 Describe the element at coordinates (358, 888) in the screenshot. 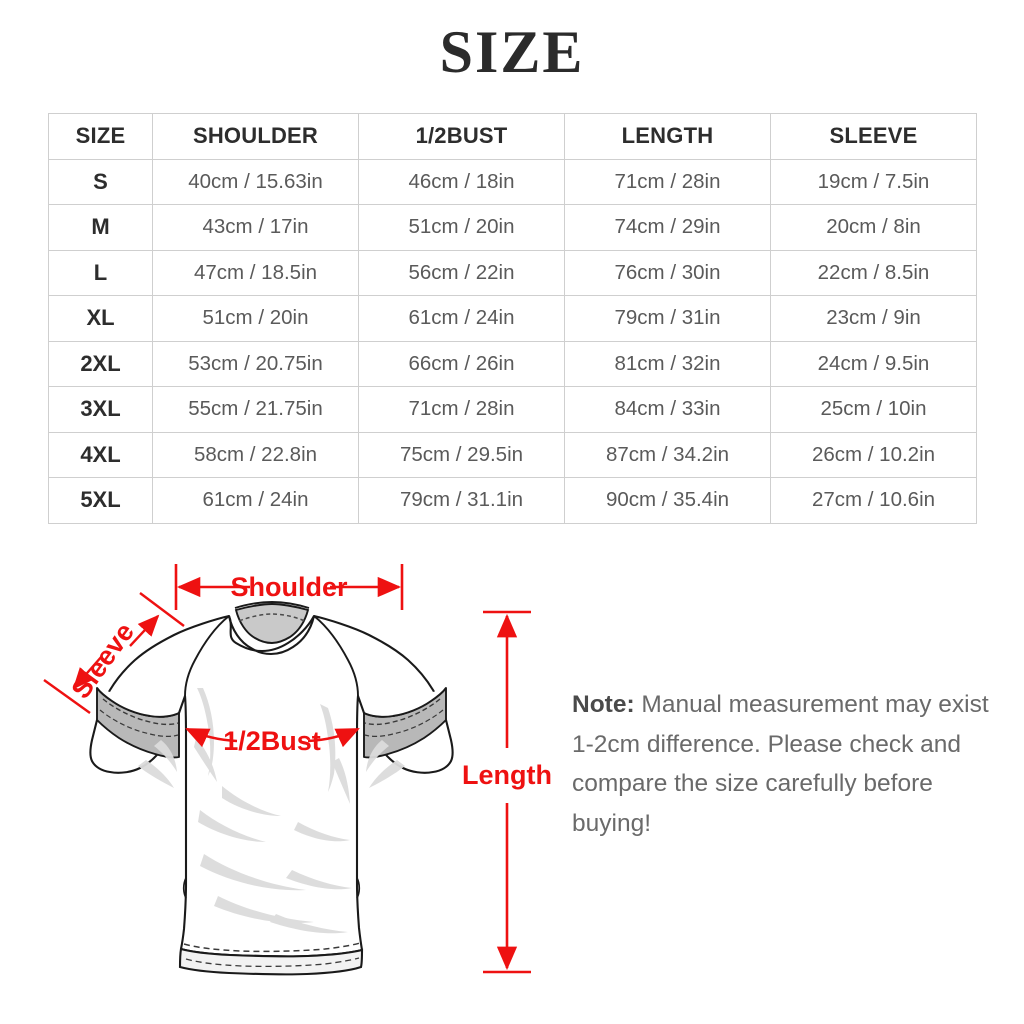

I see `side-notch-right` at that location.